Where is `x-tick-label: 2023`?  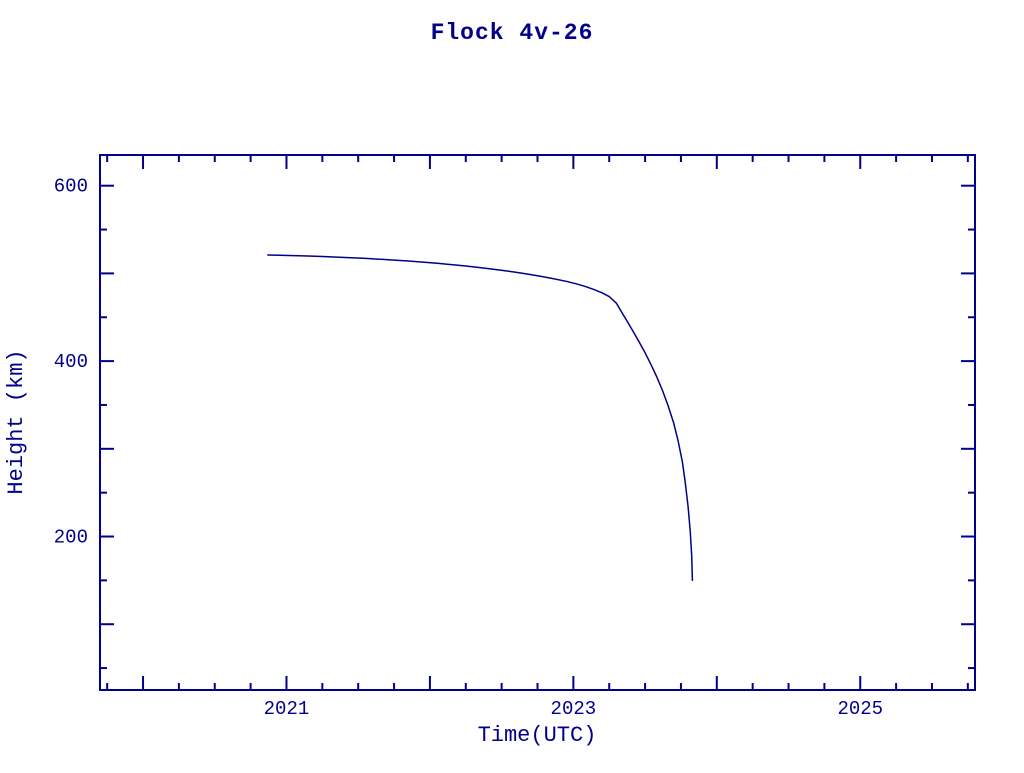 x-tick-label: 2023 is located at coordinates (574, 709).